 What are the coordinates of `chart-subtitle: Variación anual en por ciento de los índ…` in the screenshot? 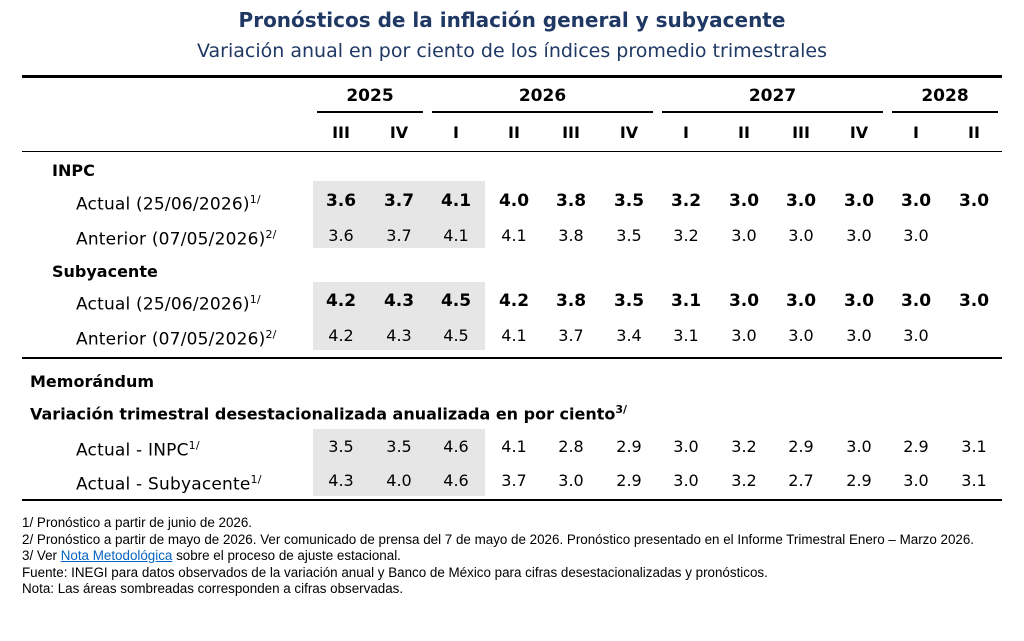 It's located at (512, 51).